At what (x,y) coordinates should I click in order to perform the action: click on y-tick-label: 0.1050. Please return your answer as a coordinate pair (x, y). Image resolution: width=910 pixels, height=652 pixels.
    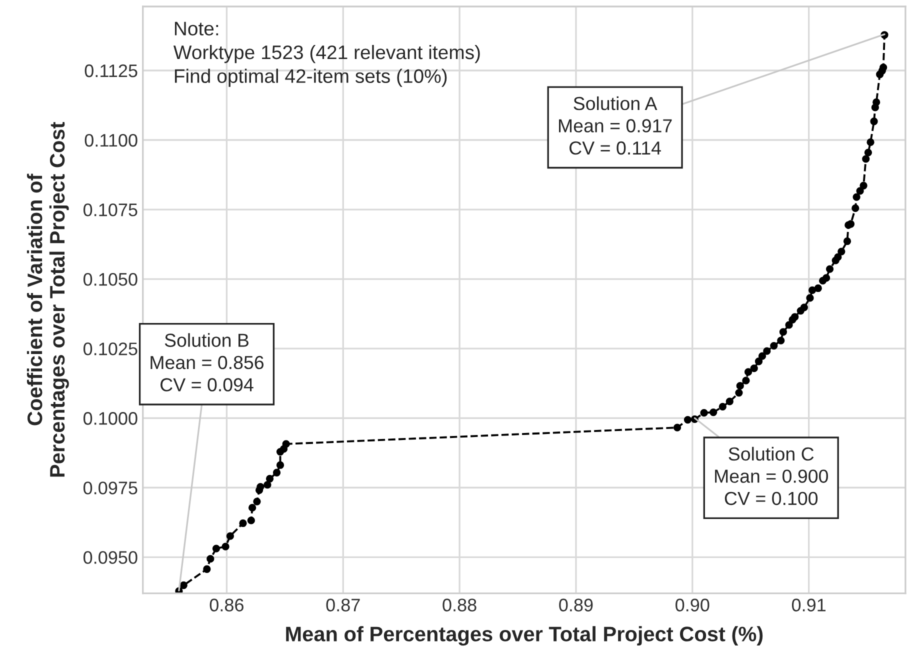
    Looking at the image, I should click on (110, 279).